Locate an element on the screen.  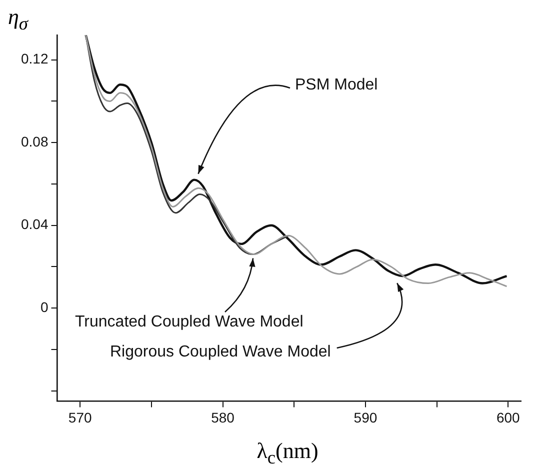
y-tick-label: 0 is located at coordinates (44, 306).